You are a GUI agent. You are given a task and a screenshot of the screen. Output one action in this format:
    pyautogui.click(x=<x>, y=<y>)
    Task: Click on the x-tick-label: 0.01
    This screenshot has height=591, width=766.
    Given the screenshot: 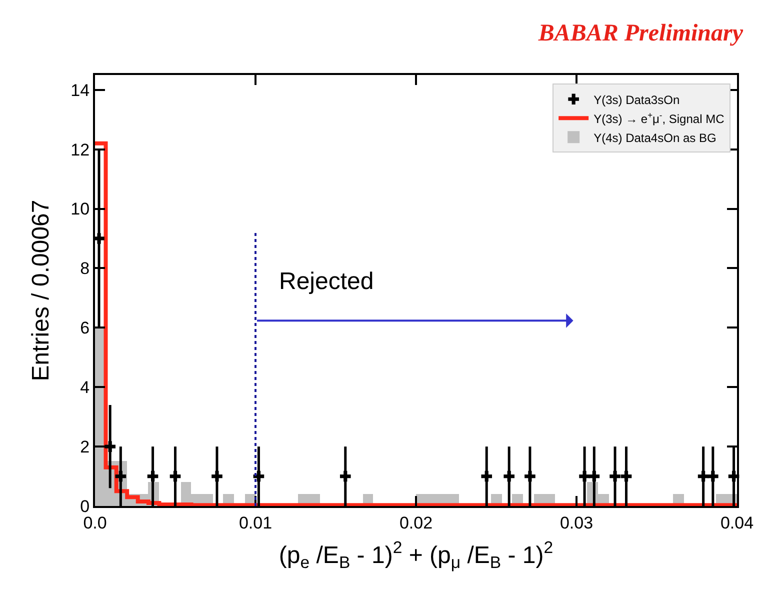 What is the action you would take?
    pyautogui.click(x=255, y=522)
    